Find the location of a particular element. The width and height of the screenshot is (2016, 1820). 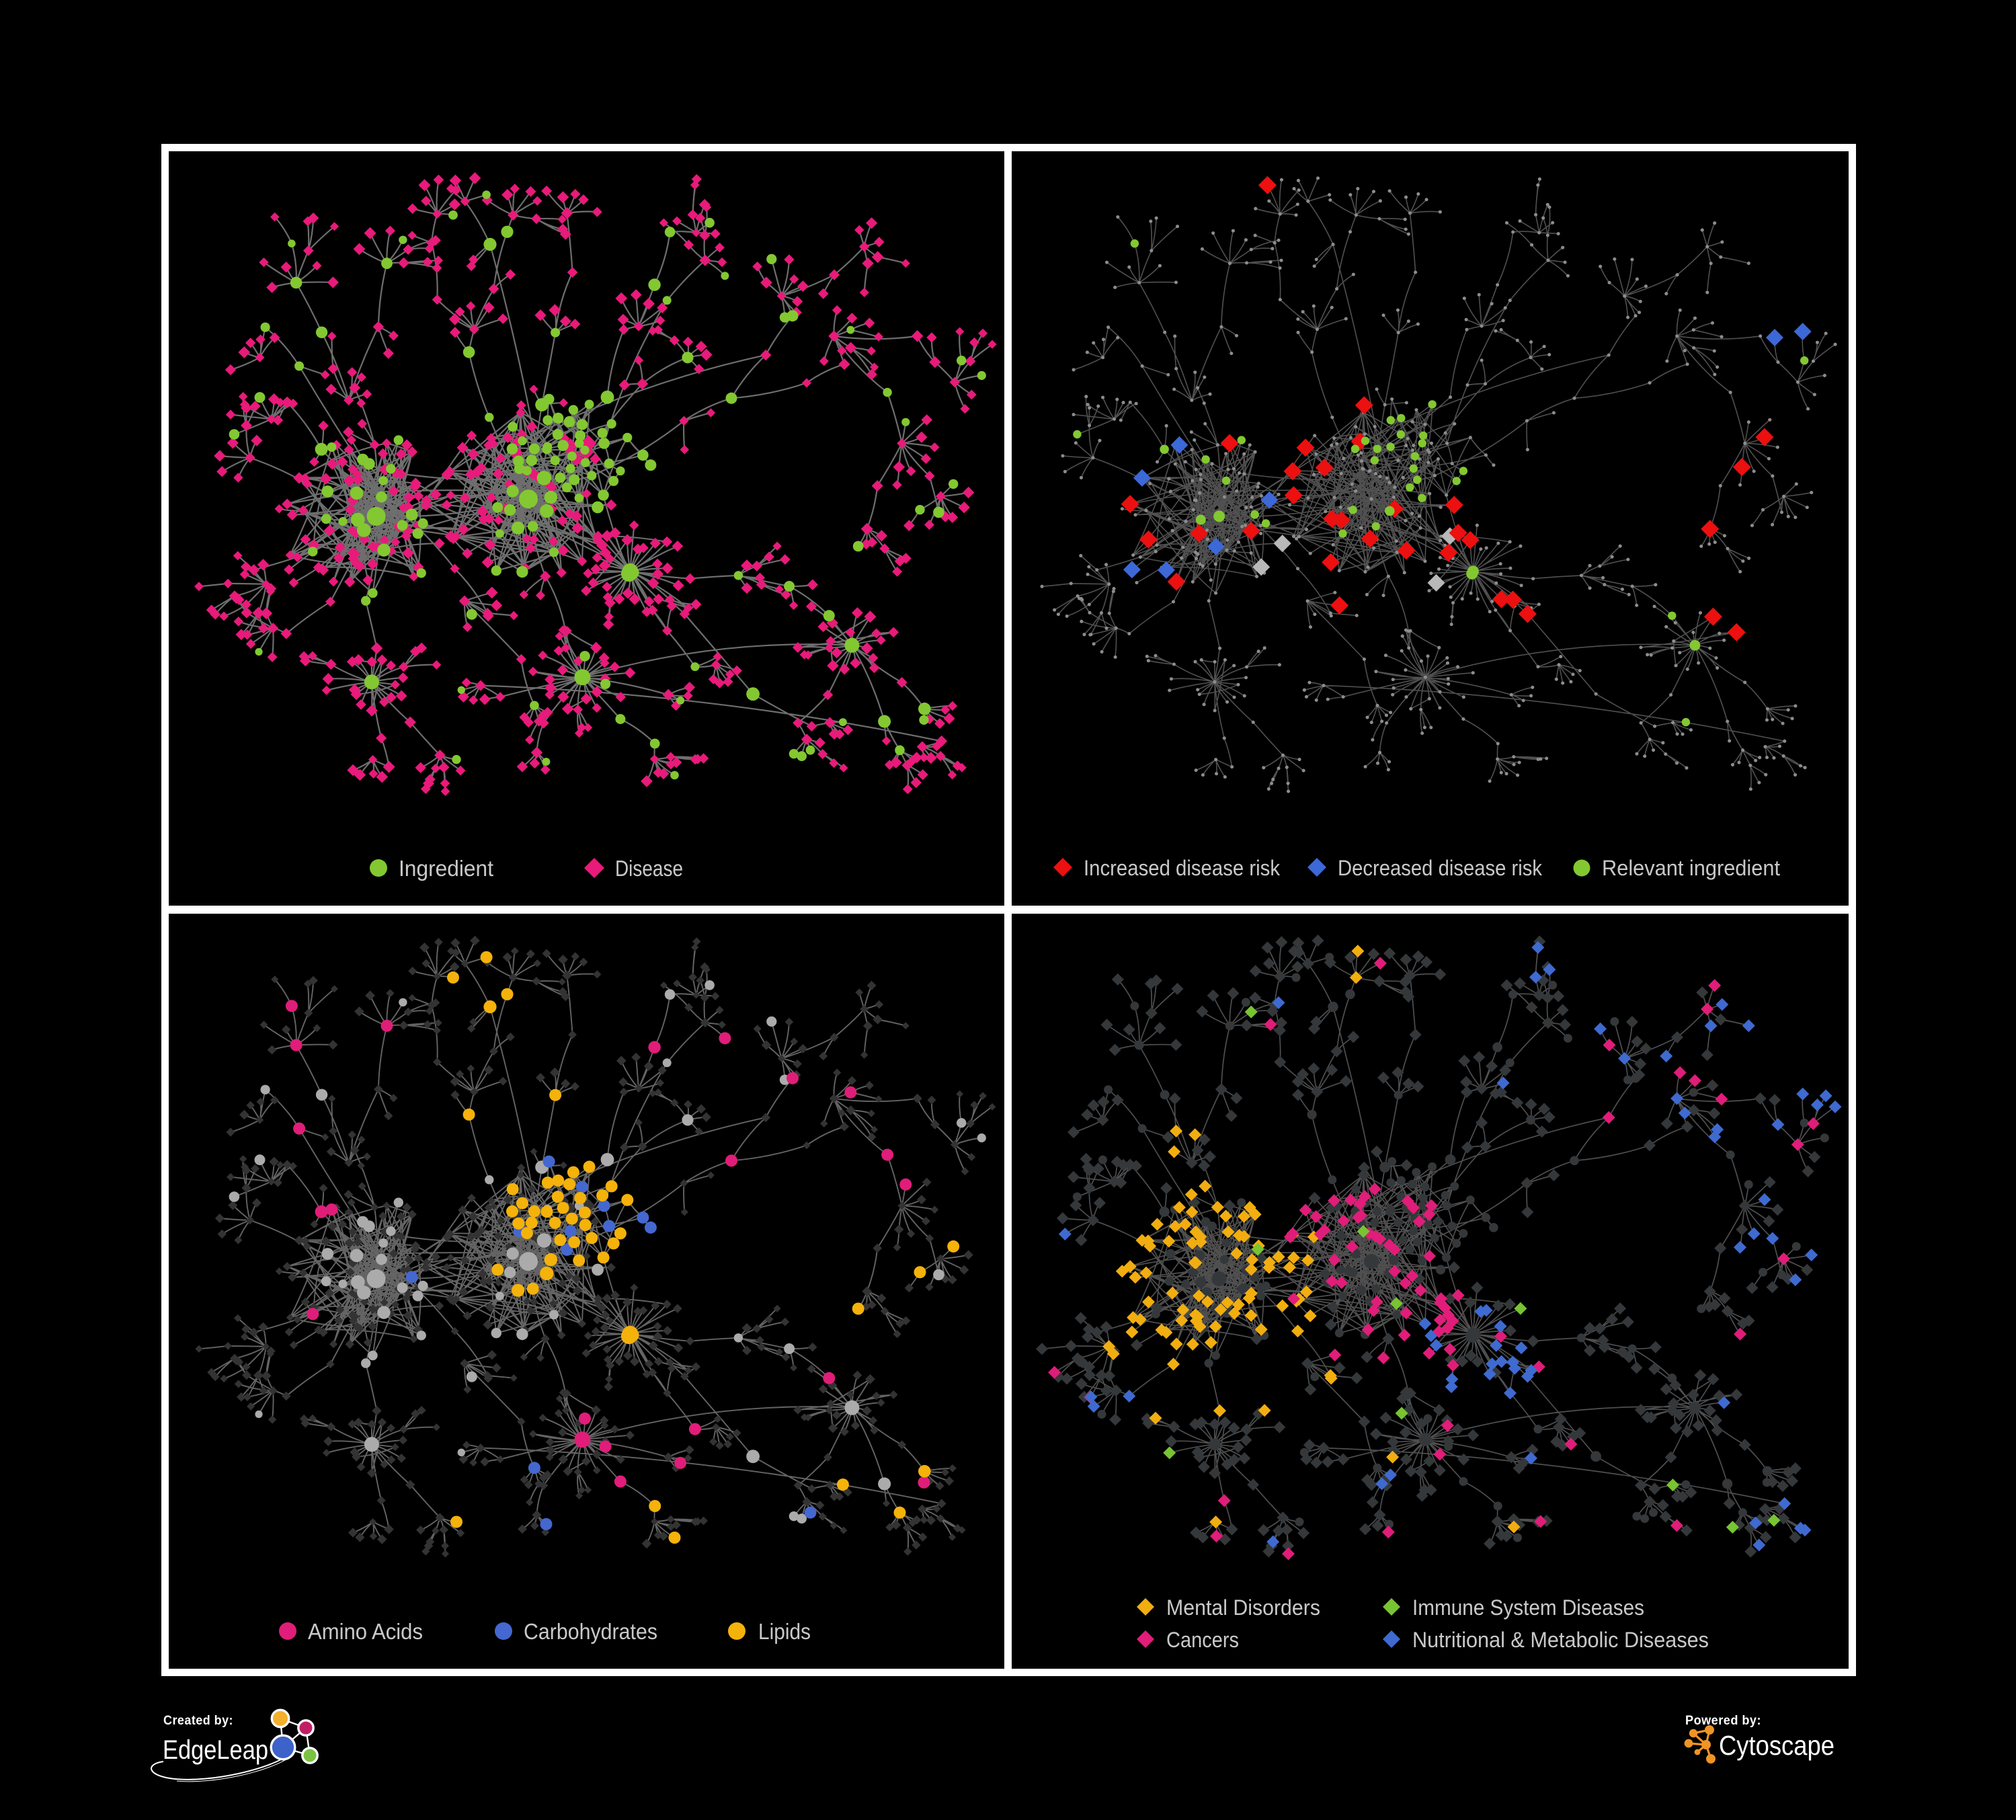

svg-text: Carbohydrates is located at coordinates (590, 1631).